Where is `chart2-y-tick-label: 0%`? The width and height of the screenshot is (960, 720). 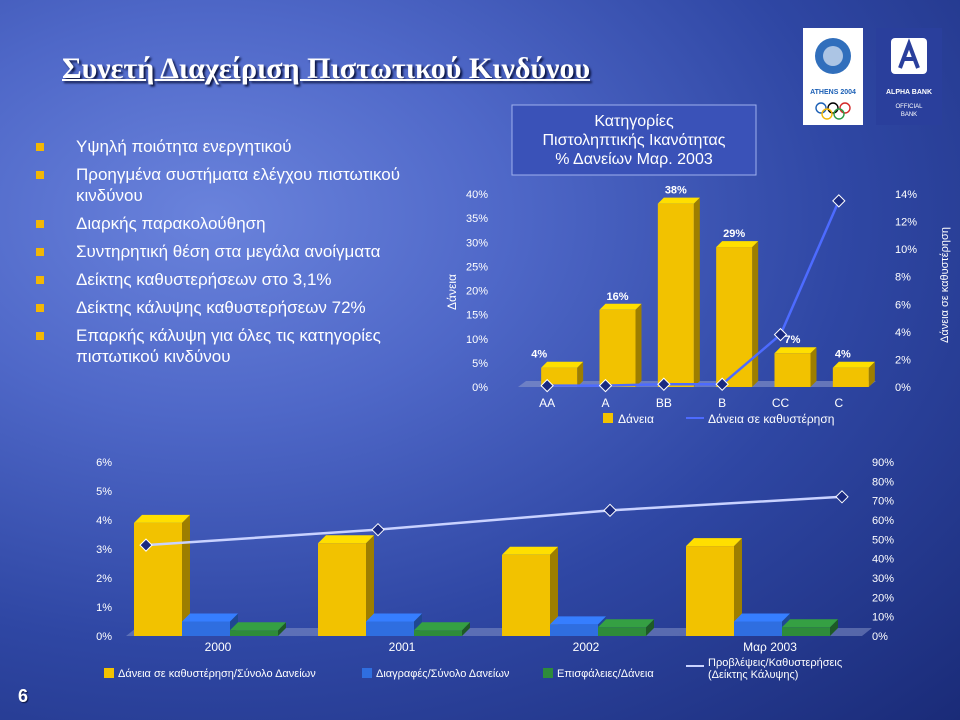
chart2-y-tick-label: 0% is located at coordinates (104, 637).